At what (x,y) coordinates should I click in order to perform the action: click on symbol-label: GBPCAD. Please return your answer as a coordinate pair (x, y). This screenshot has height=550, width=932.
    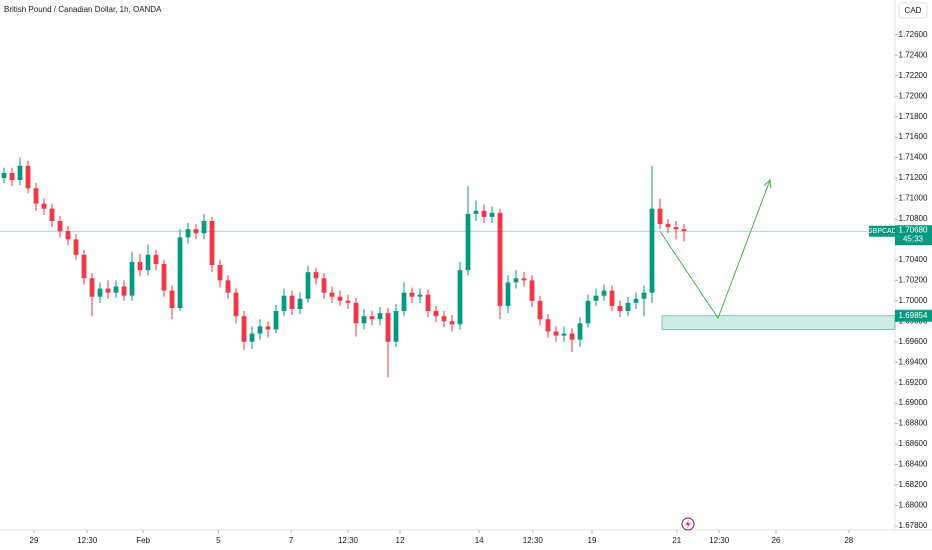
    Looking at the image, I should click on (882, 231).